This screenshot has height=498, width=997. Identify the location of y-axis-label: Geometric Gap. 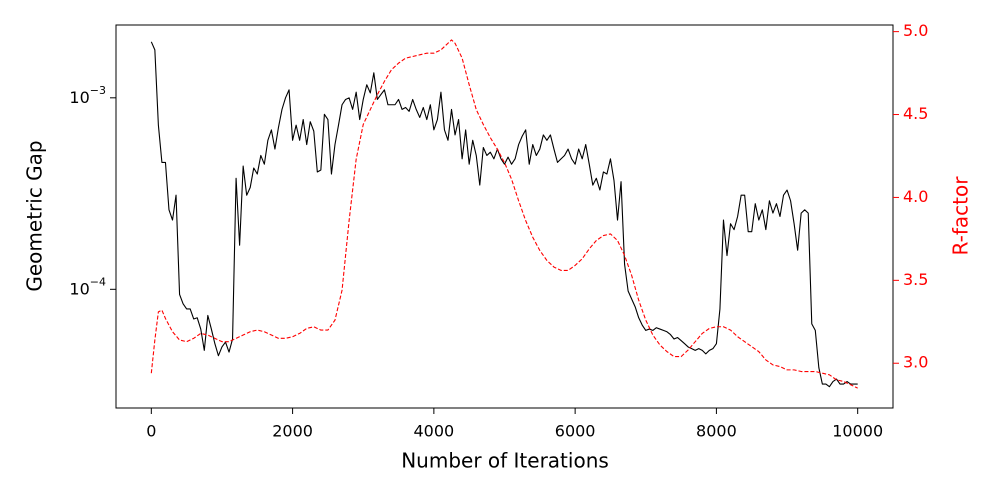
(35, 215).